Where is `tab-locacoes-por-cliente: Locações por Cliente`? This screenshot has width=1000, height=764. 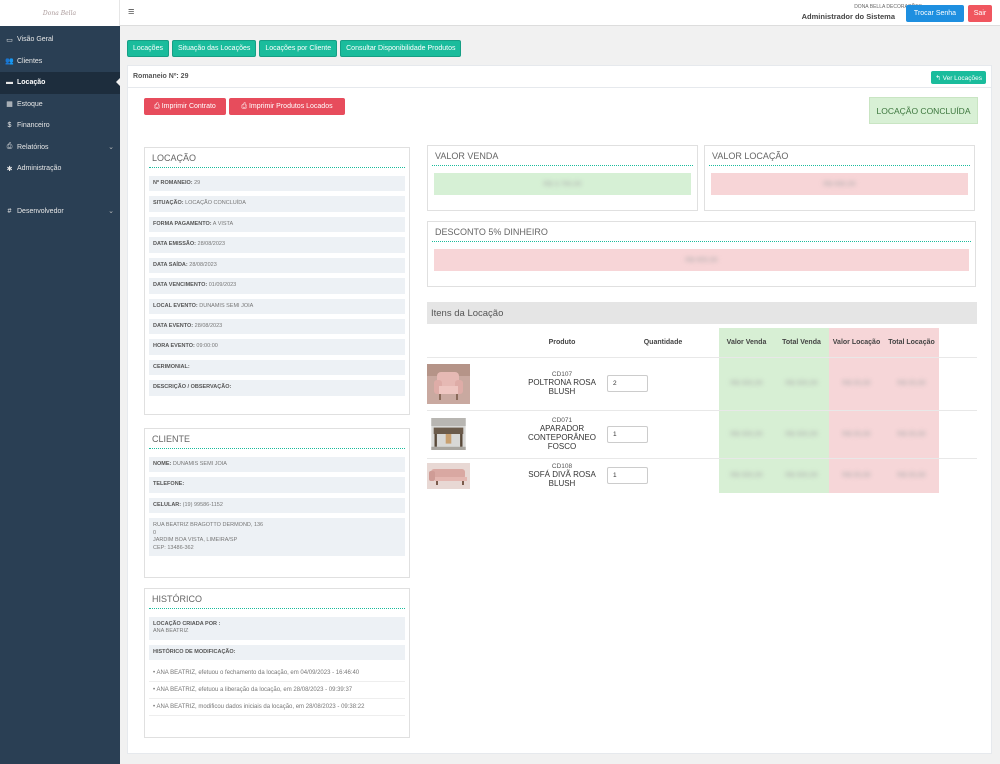
tab-locacoes-por-cliente: Locações por Cliente is located at coordinates (298, 48).